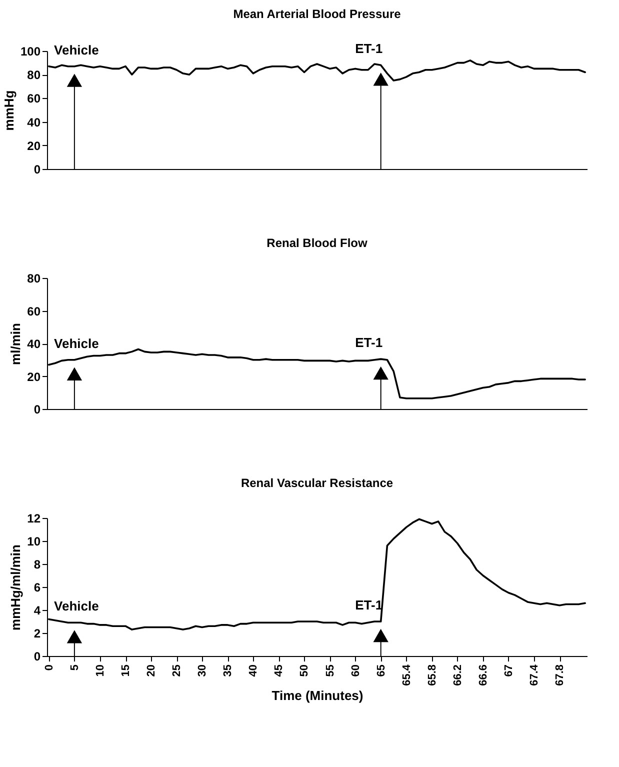  What do you see at coordinates (16, 587) in the screenshot?
I see `y-axis-title: mmHg/ml/min` at bounding box center [16, 587].